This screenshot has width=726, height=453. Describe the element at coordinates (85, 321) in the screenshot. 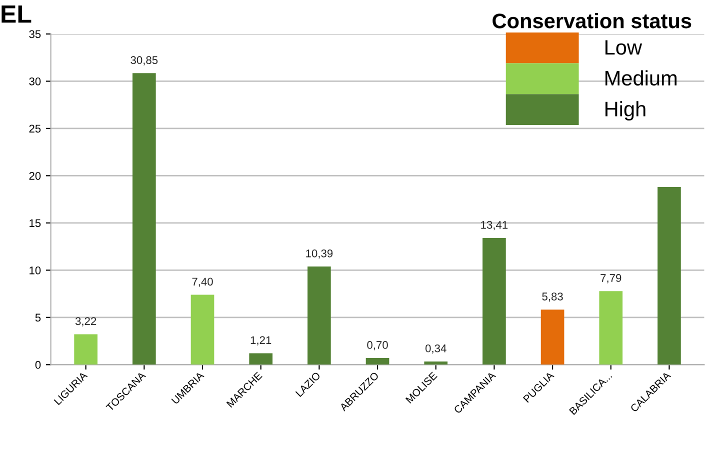

I see `data-label: 3,22` at that location.